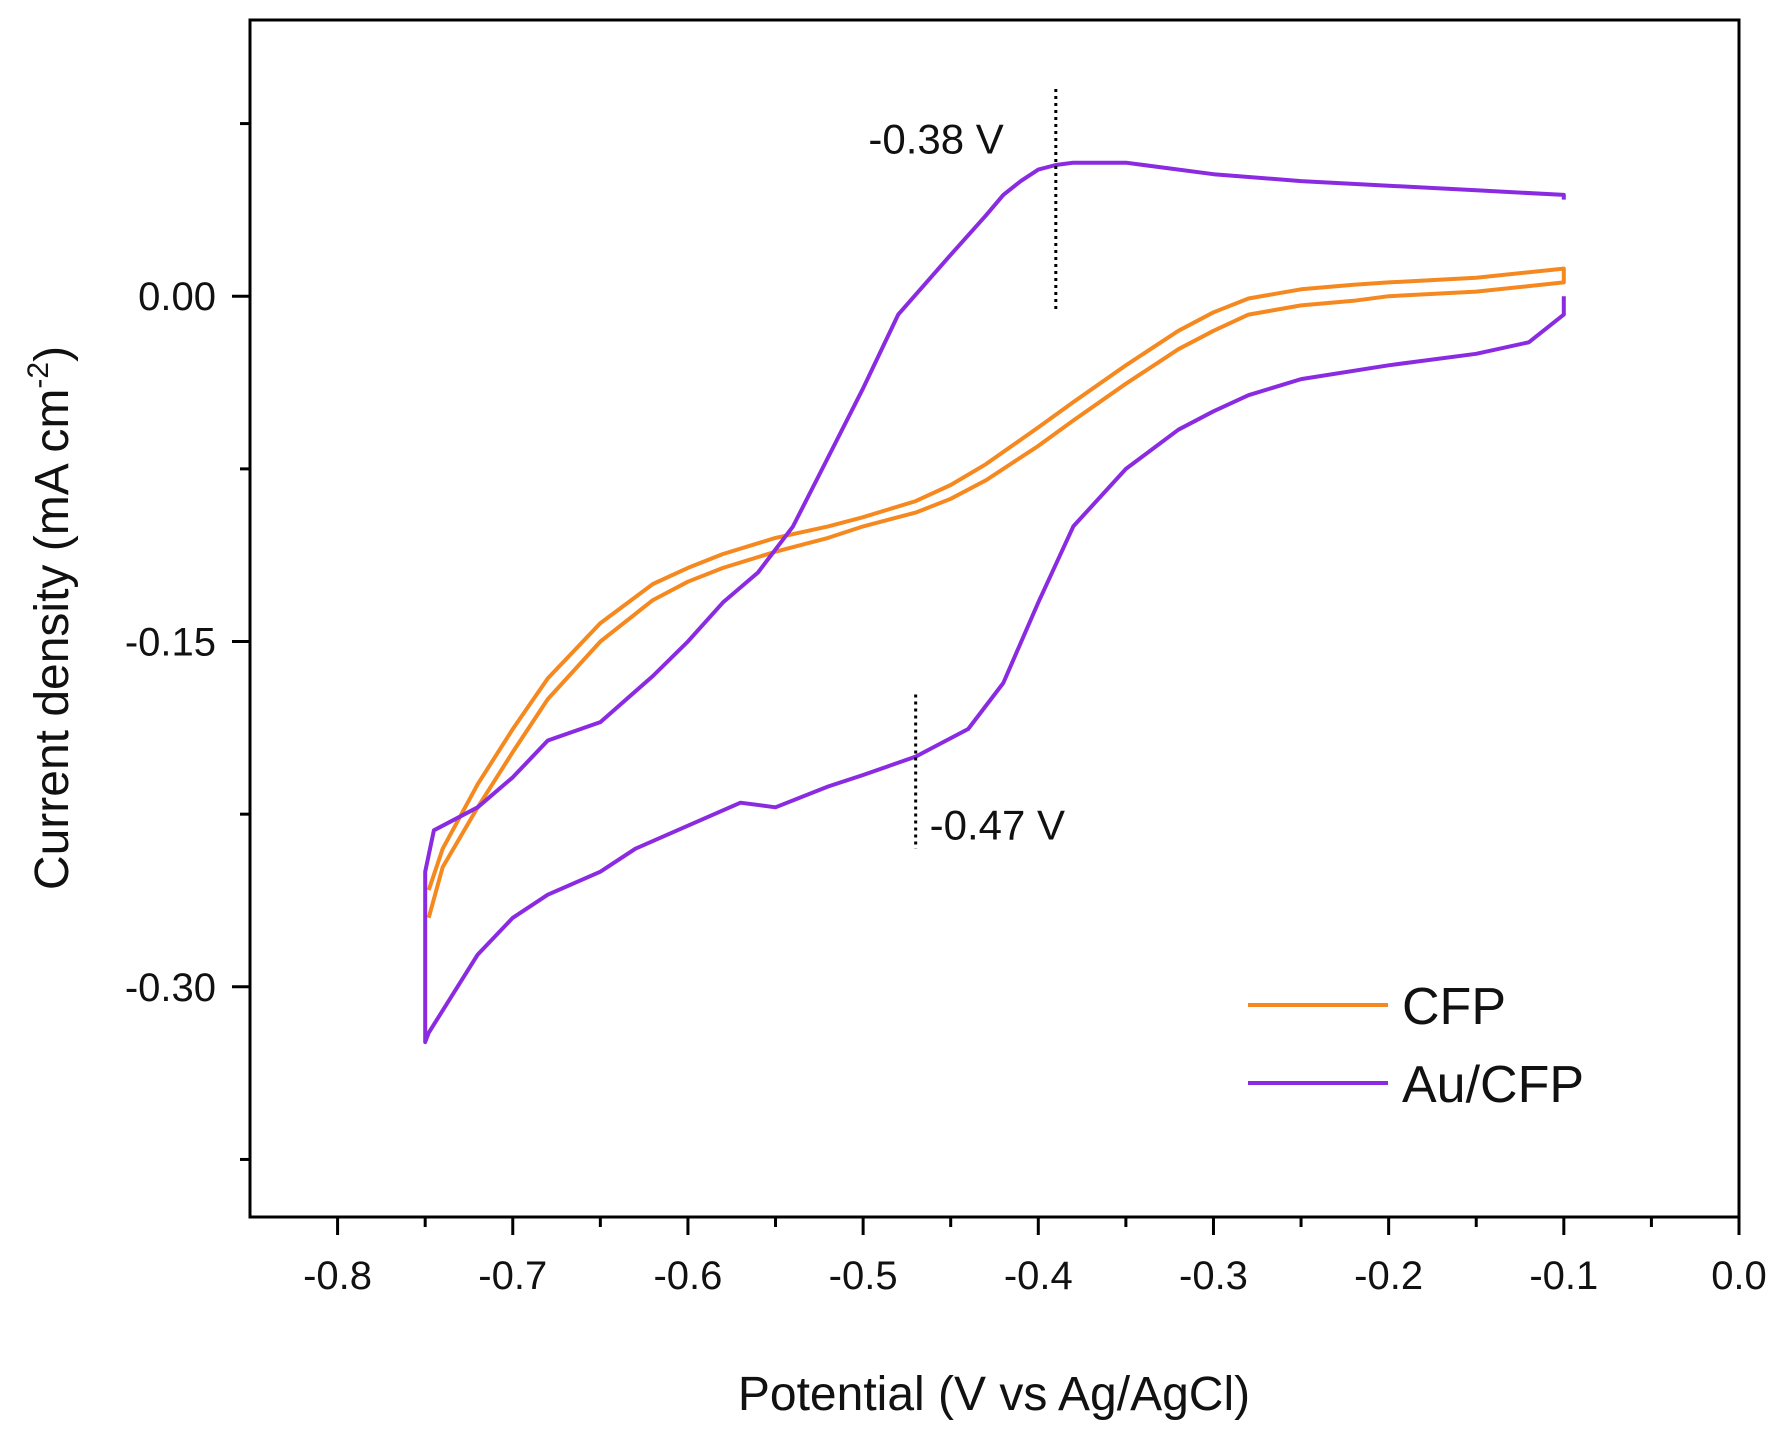 The width and height of the screenshot is (1779, 1444). I want to click on legend-label-cfp: CFP, so click(1454, 1007).